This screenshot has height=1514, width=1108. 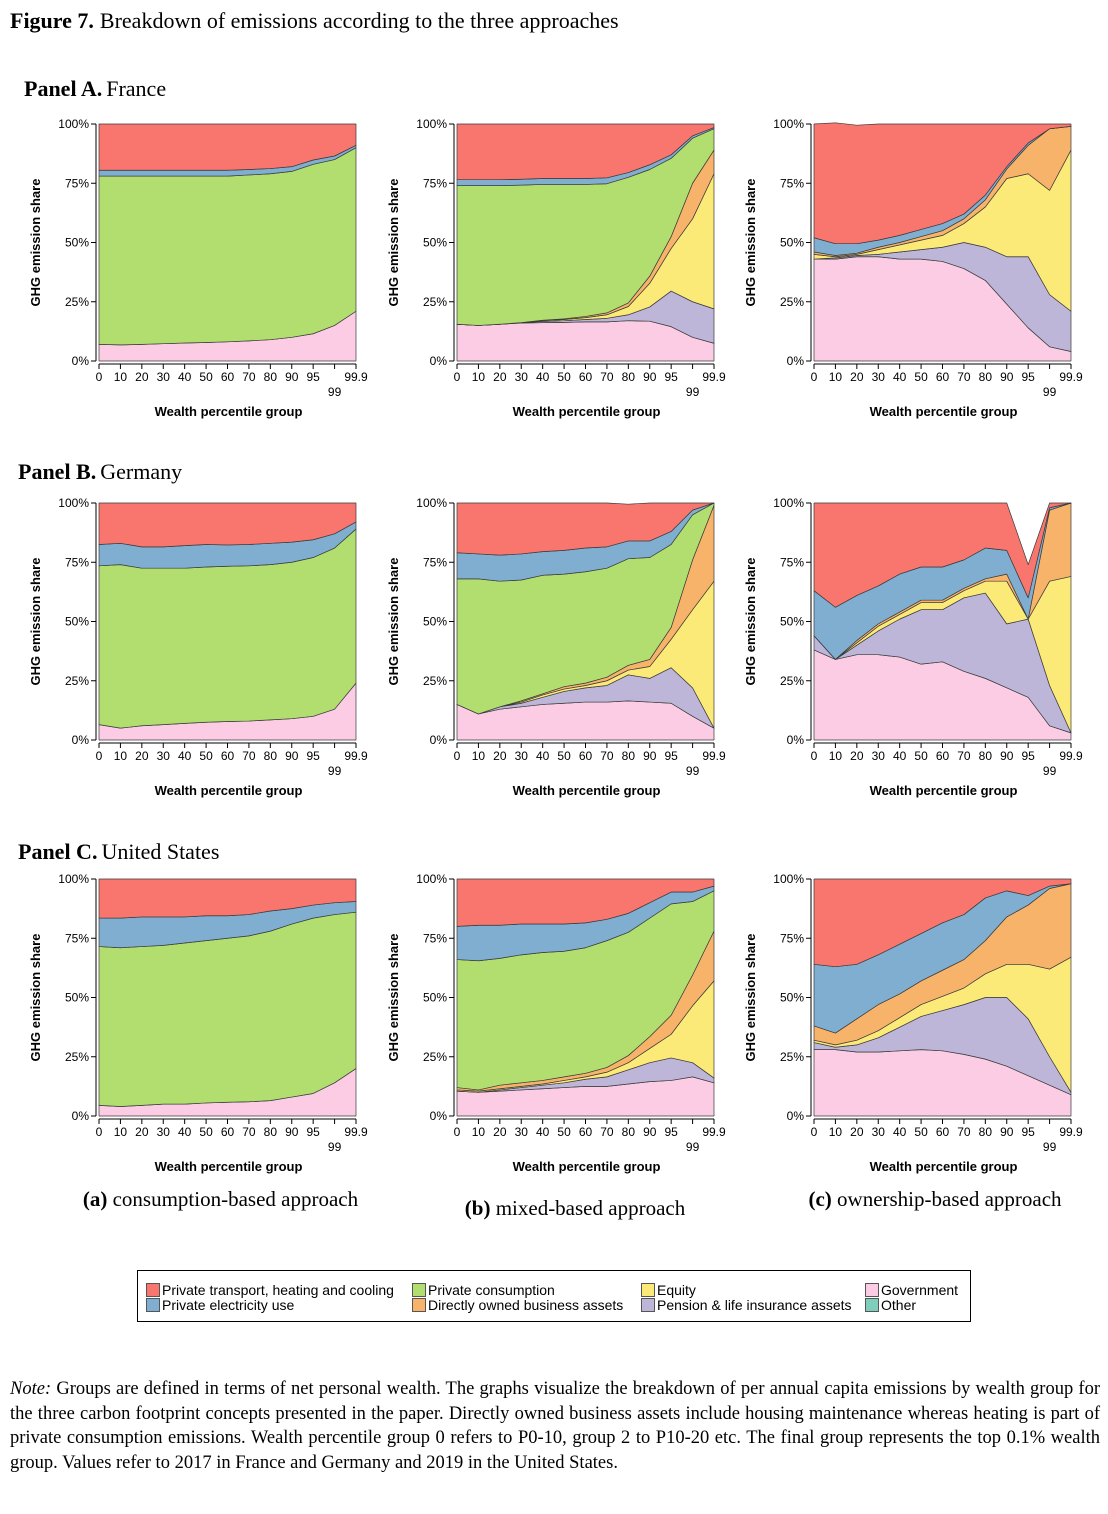 I want to click on legend-swatch-electricity, so click(x=153, y=1305).